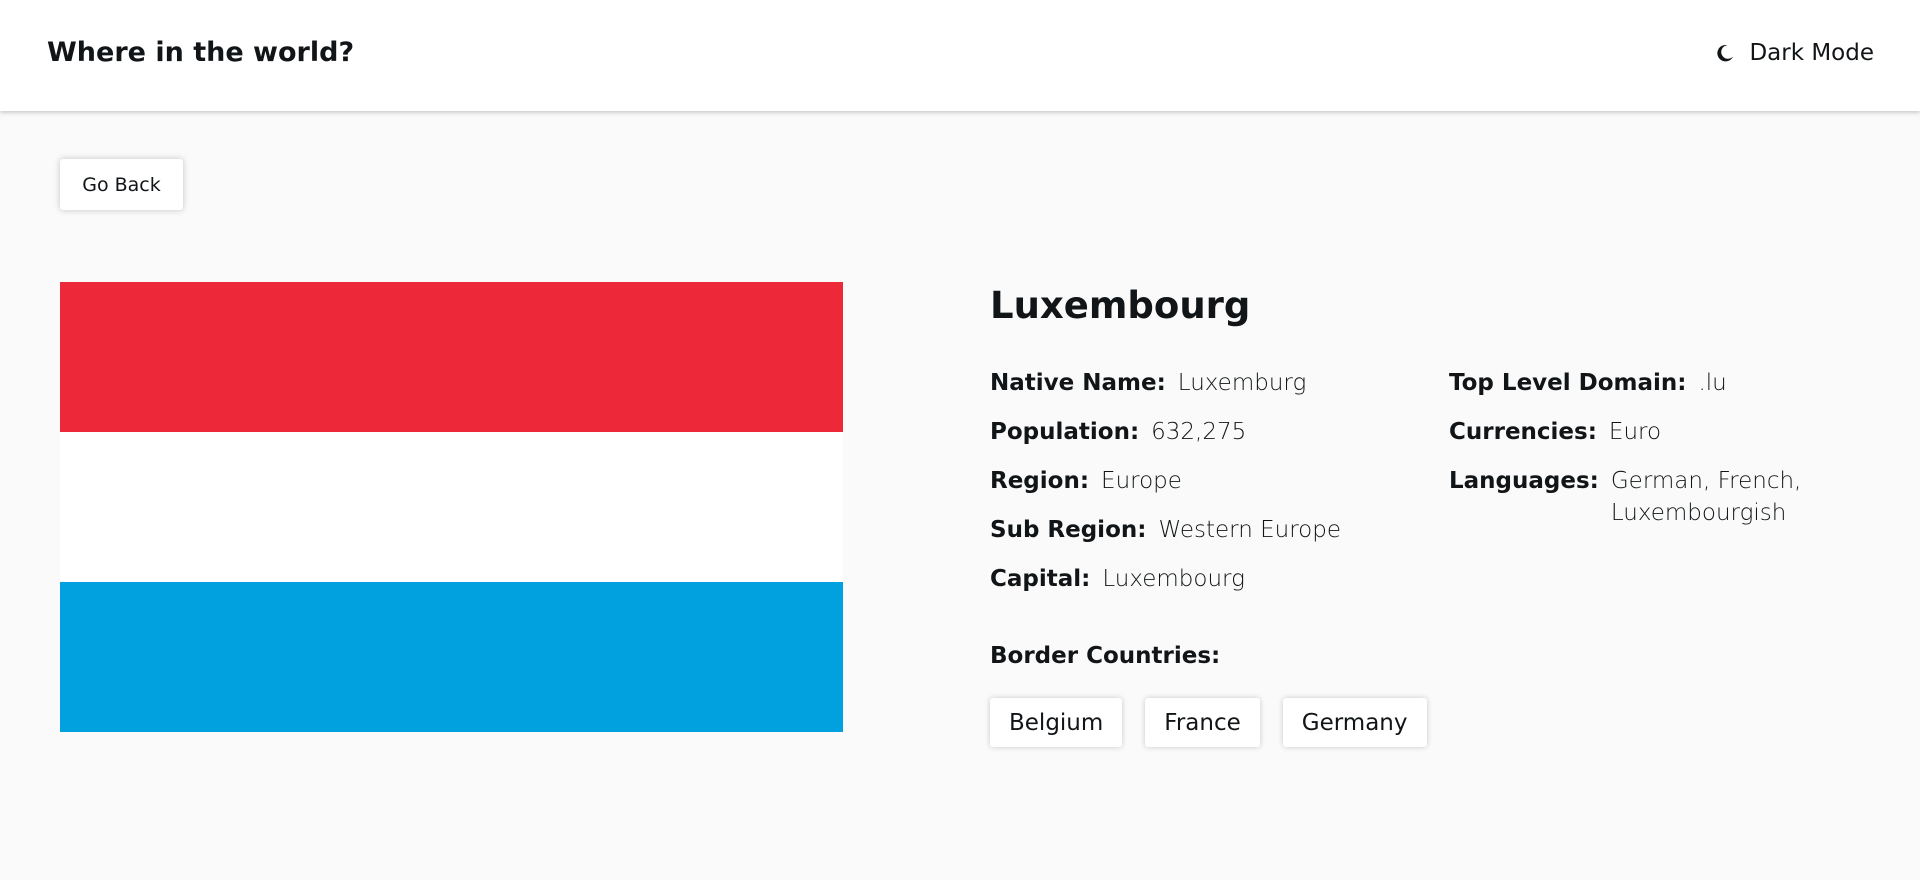 This screenshot has height=880, width=1920. Describe the element at coordinates (1210, 481) in the screenshot. I see `detail-region: Region: Europe` at that location.